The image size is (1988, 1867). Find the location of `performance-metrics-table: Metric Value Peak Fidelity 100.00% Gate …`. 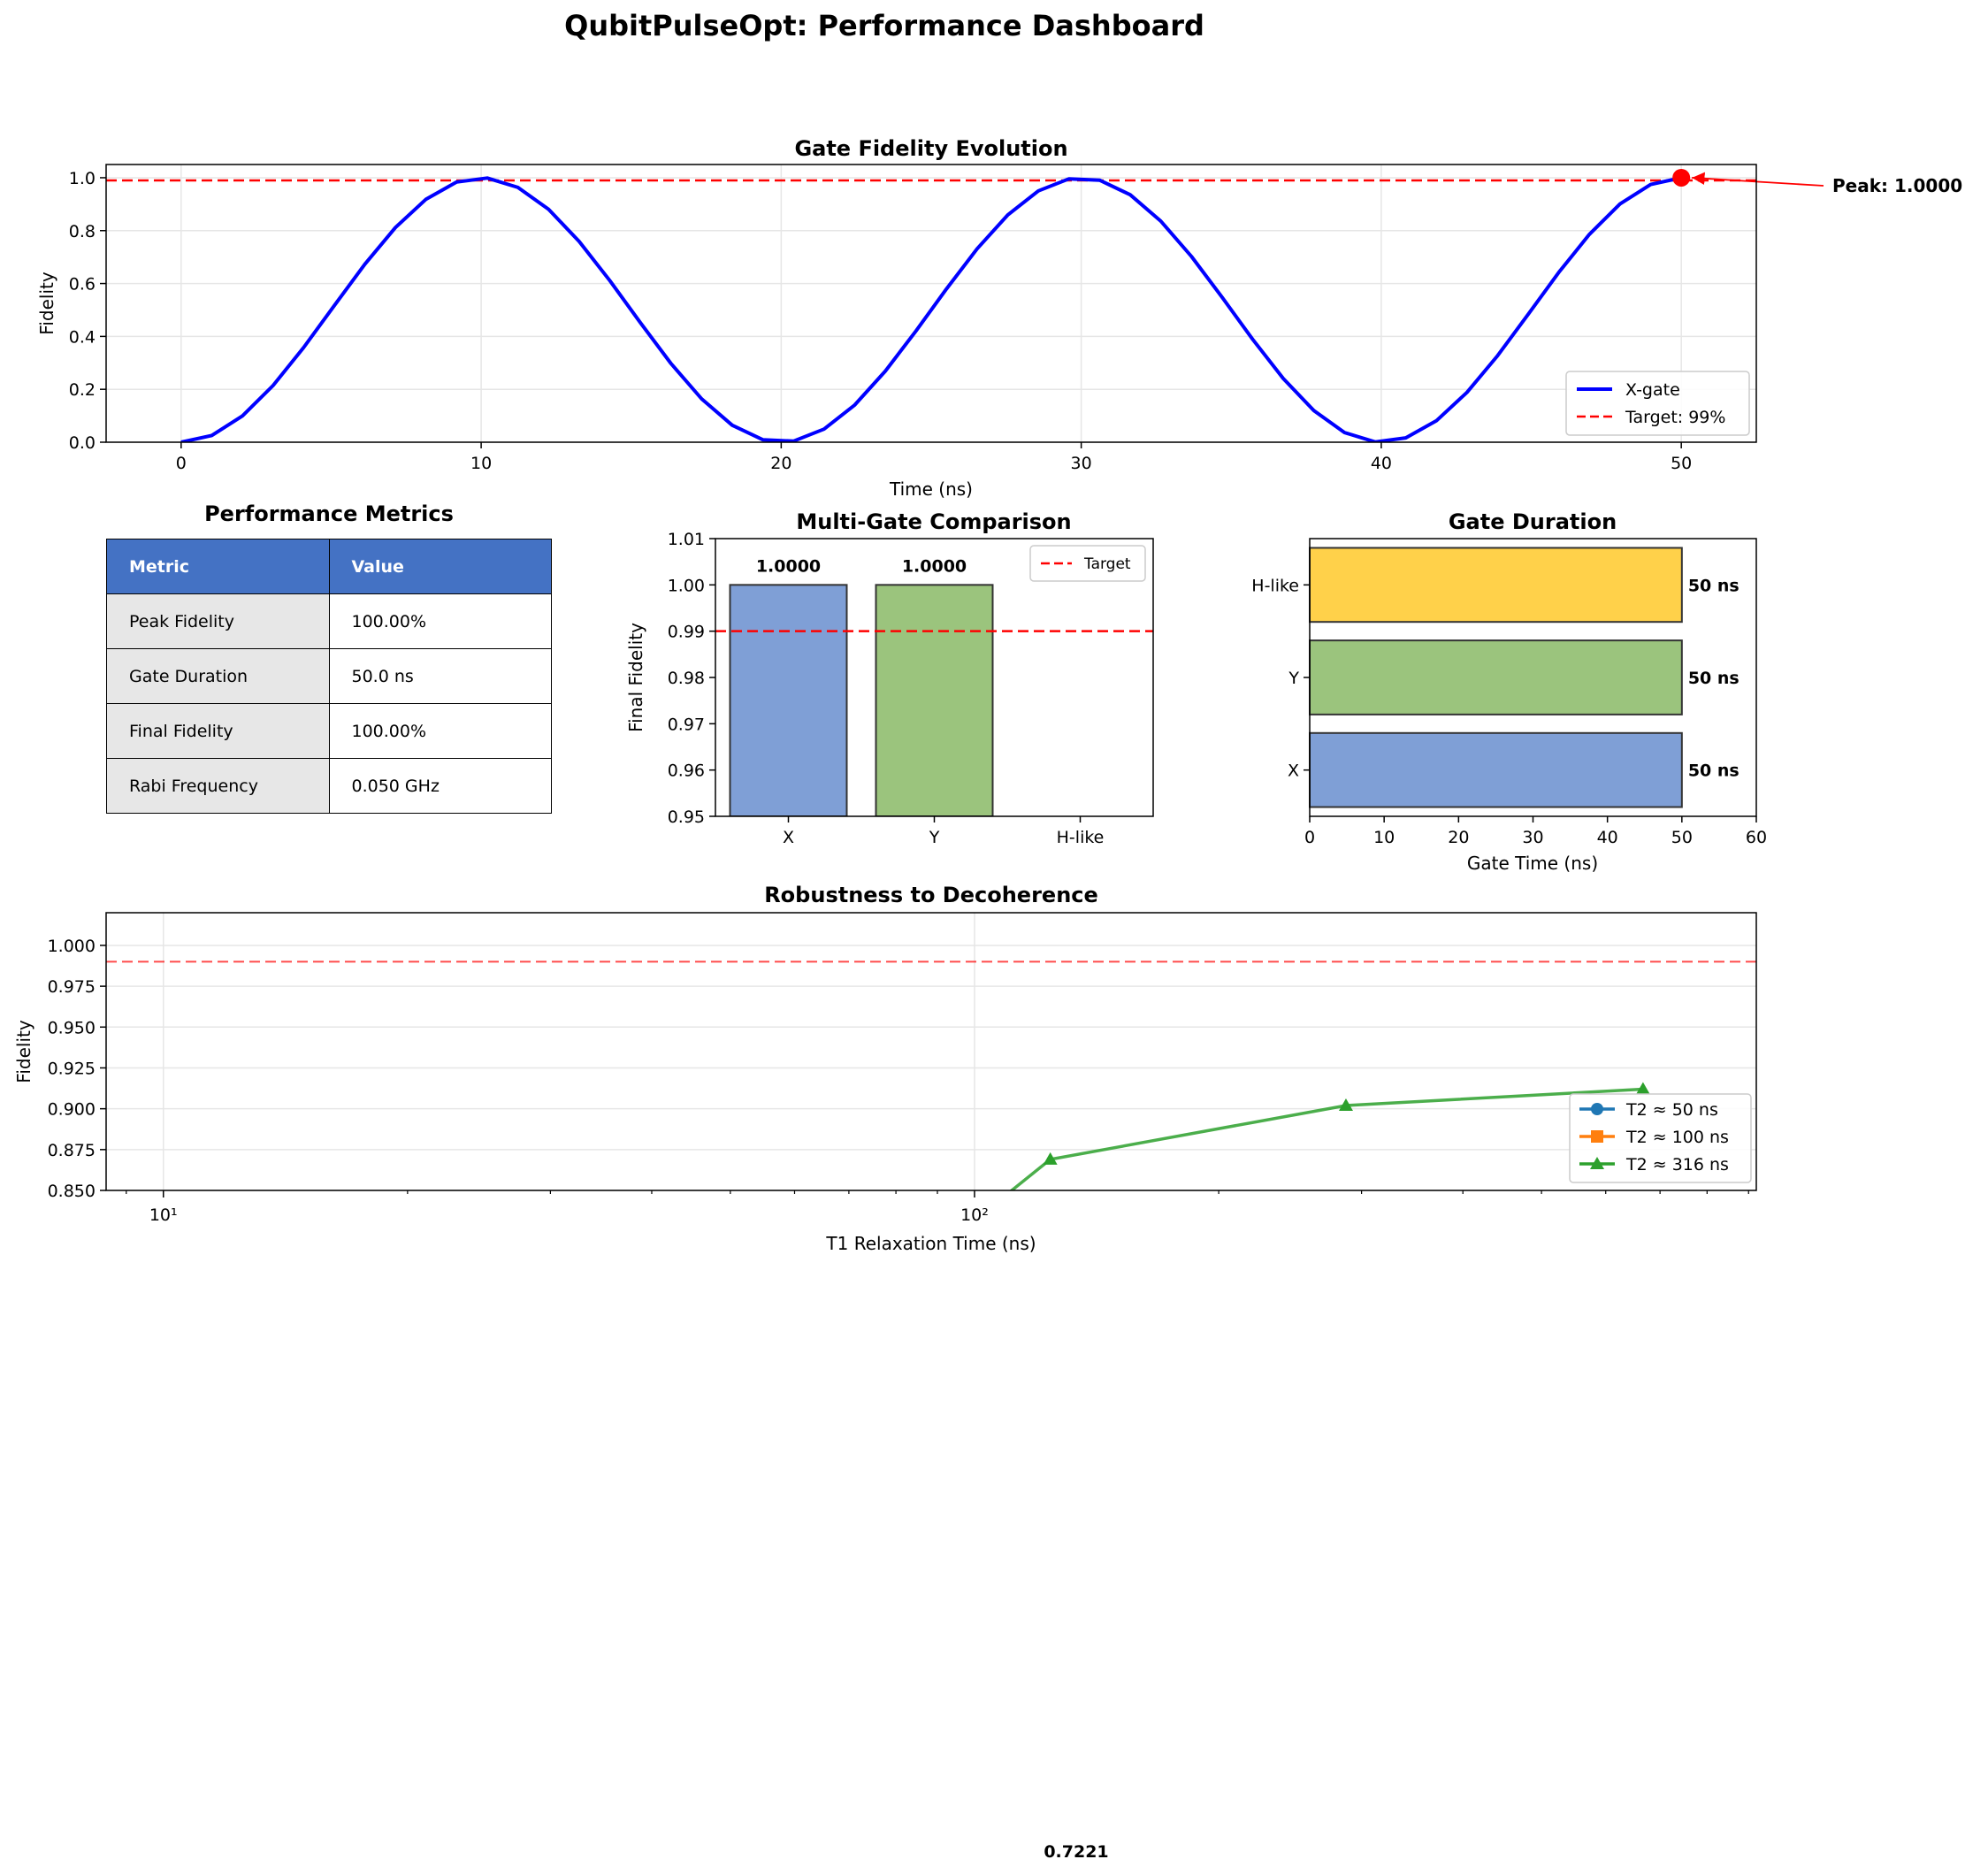

performance-metrics-table: Metric Value Peak Fidelity 100.00% Gate … is located at coordinates (329, 676).